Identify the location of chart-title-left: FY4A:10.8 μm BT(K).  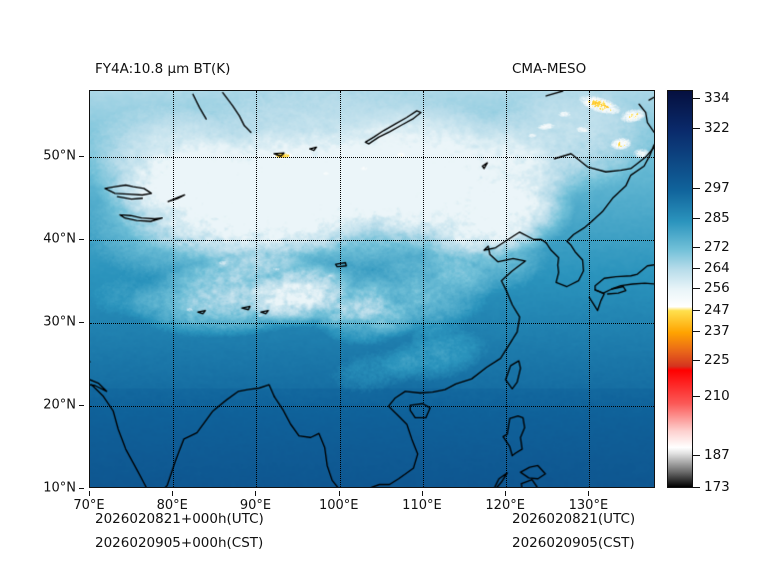
(163, 69).